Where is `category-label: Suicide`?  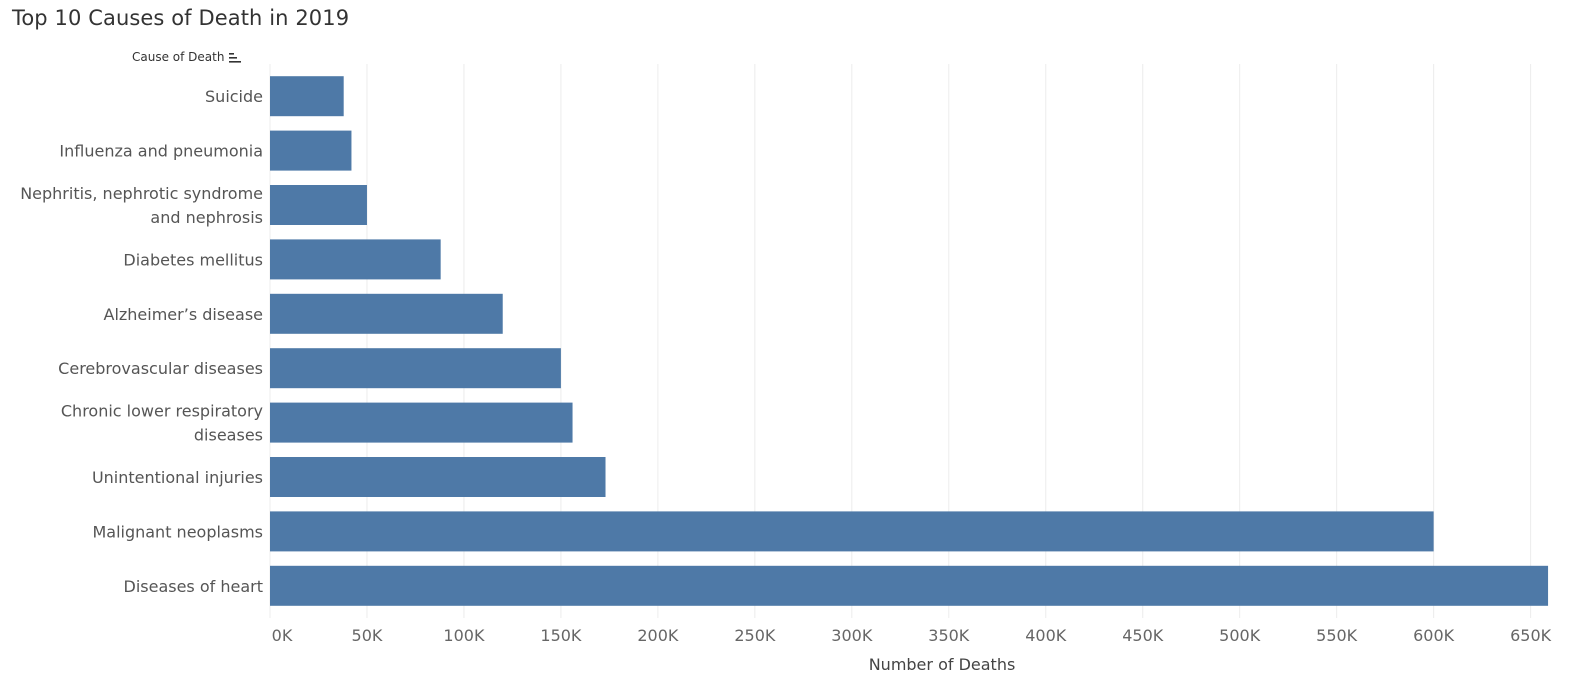
category-label: Suicide is located at coordinates (234, 96).